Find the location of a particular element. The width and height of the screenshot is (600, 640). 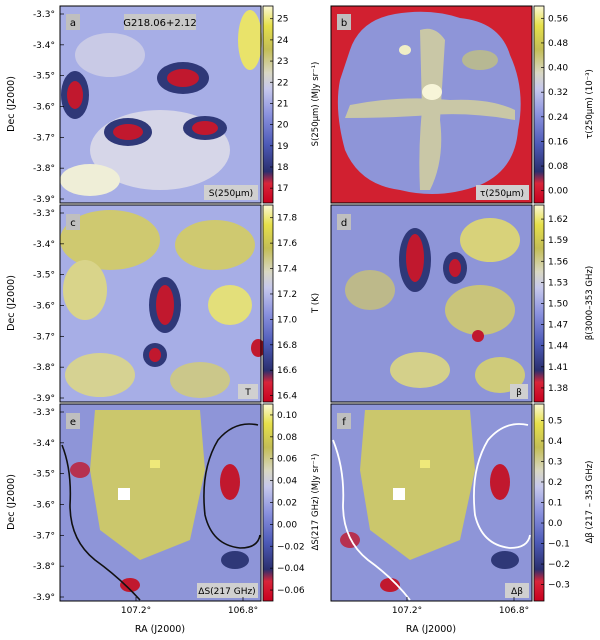

panel-letter-box-e is located at coordinates (73, 421).